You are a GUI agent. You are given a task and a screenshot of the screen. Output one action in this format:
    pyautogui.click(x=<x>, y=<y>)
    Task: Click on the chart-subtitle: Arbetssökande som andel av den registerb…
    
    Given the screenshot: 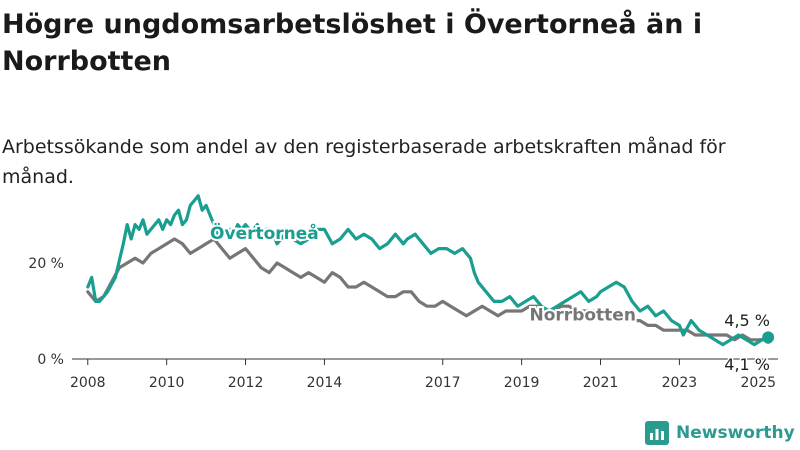 What is the action you would take?
    pyautogui.click(x=364, y=162)
    